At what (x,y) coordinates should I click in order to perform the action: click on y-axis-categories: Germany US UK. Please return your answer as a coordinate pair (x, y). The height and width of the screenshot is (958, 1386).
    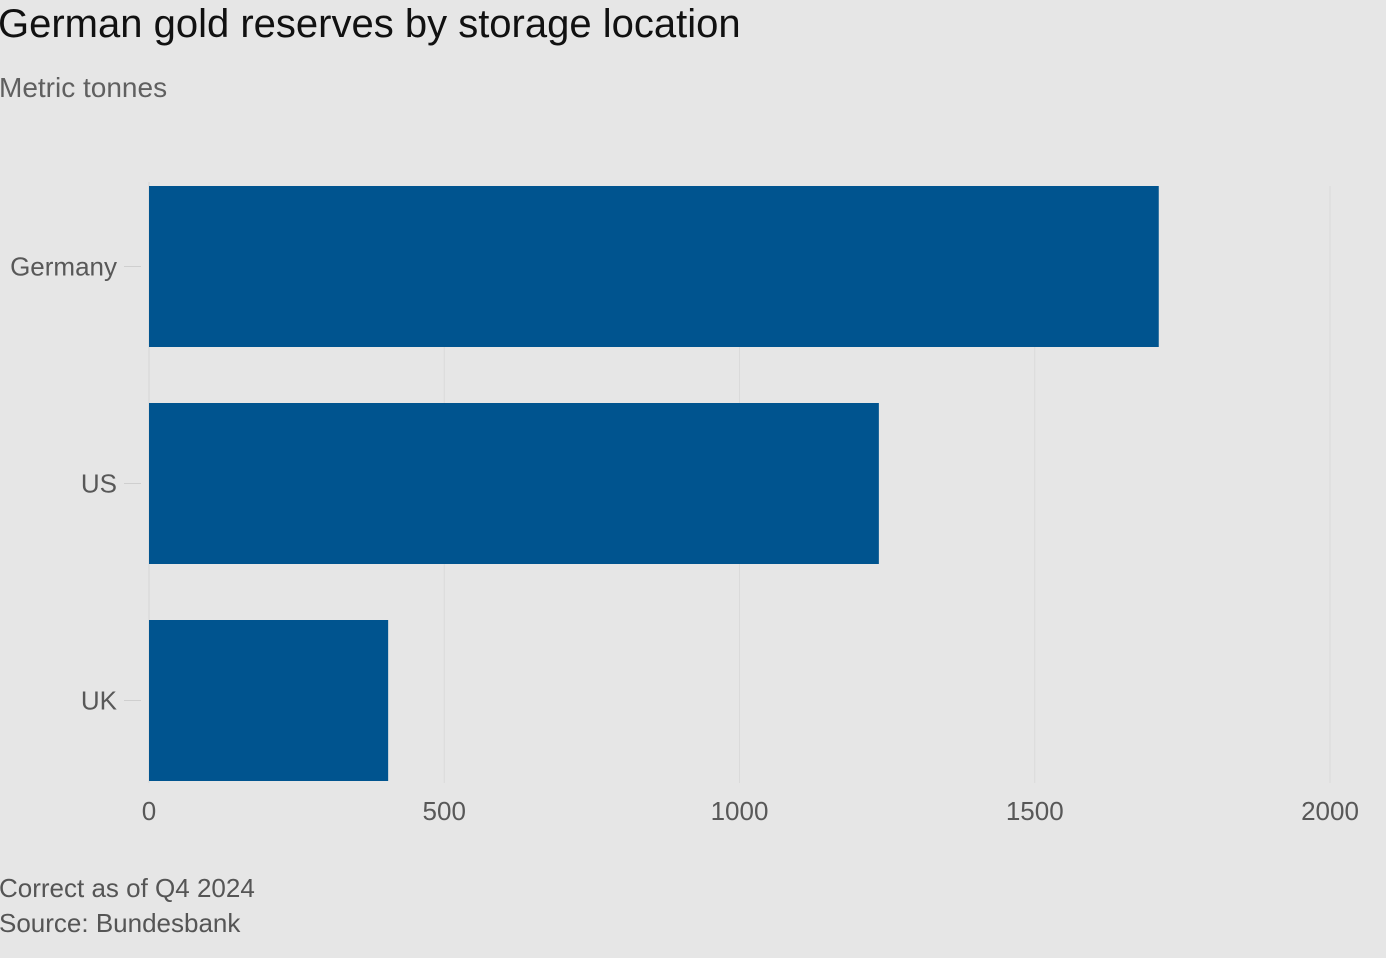
    Looking at the image, I should click on (75, 484).